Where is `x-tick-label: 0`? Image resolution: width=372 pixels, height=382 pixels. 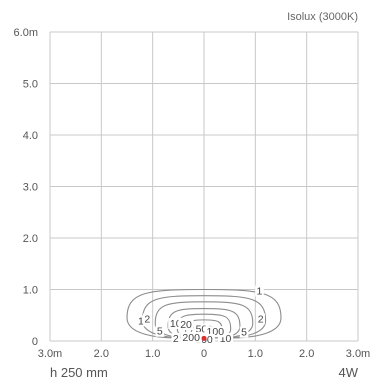 x-tick-label: 0 is located at coordinates (204, 354).